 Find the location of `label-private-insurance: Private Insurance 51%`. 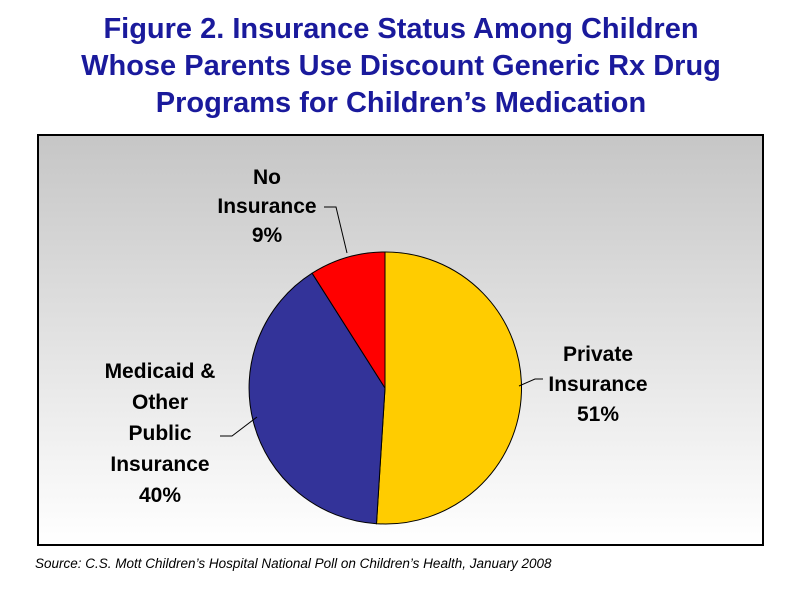

label-private-insurance: Private Insurance 51% is located at coordinates (598, 385).